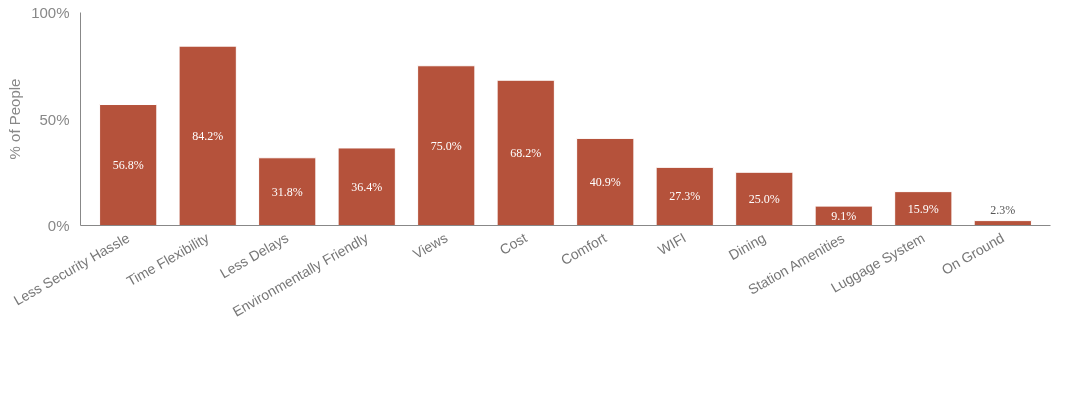 This screenshot has width=1078, height=402. I want to click on data-label: 75.0%, so click(446, 145).